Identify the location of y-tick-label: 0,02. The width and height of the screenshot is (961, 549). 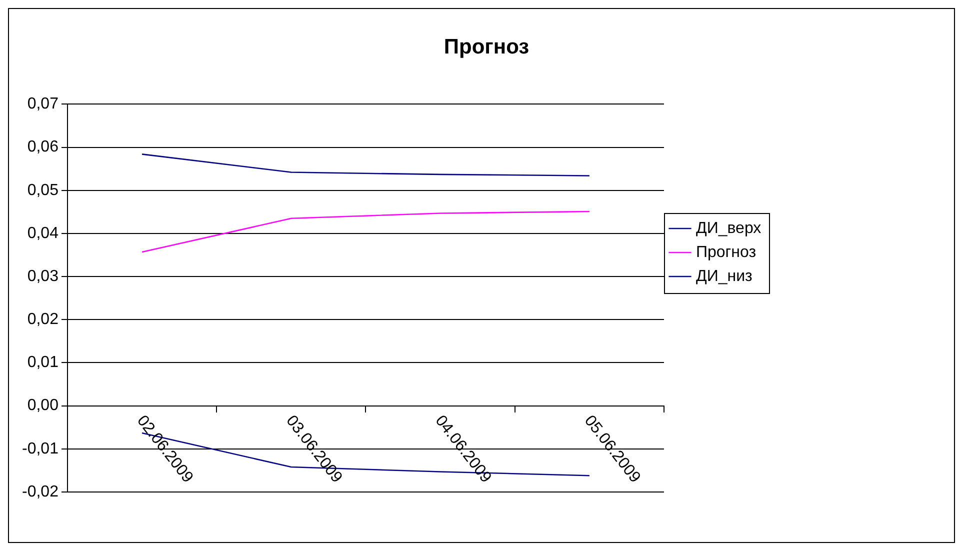
(43, 319).